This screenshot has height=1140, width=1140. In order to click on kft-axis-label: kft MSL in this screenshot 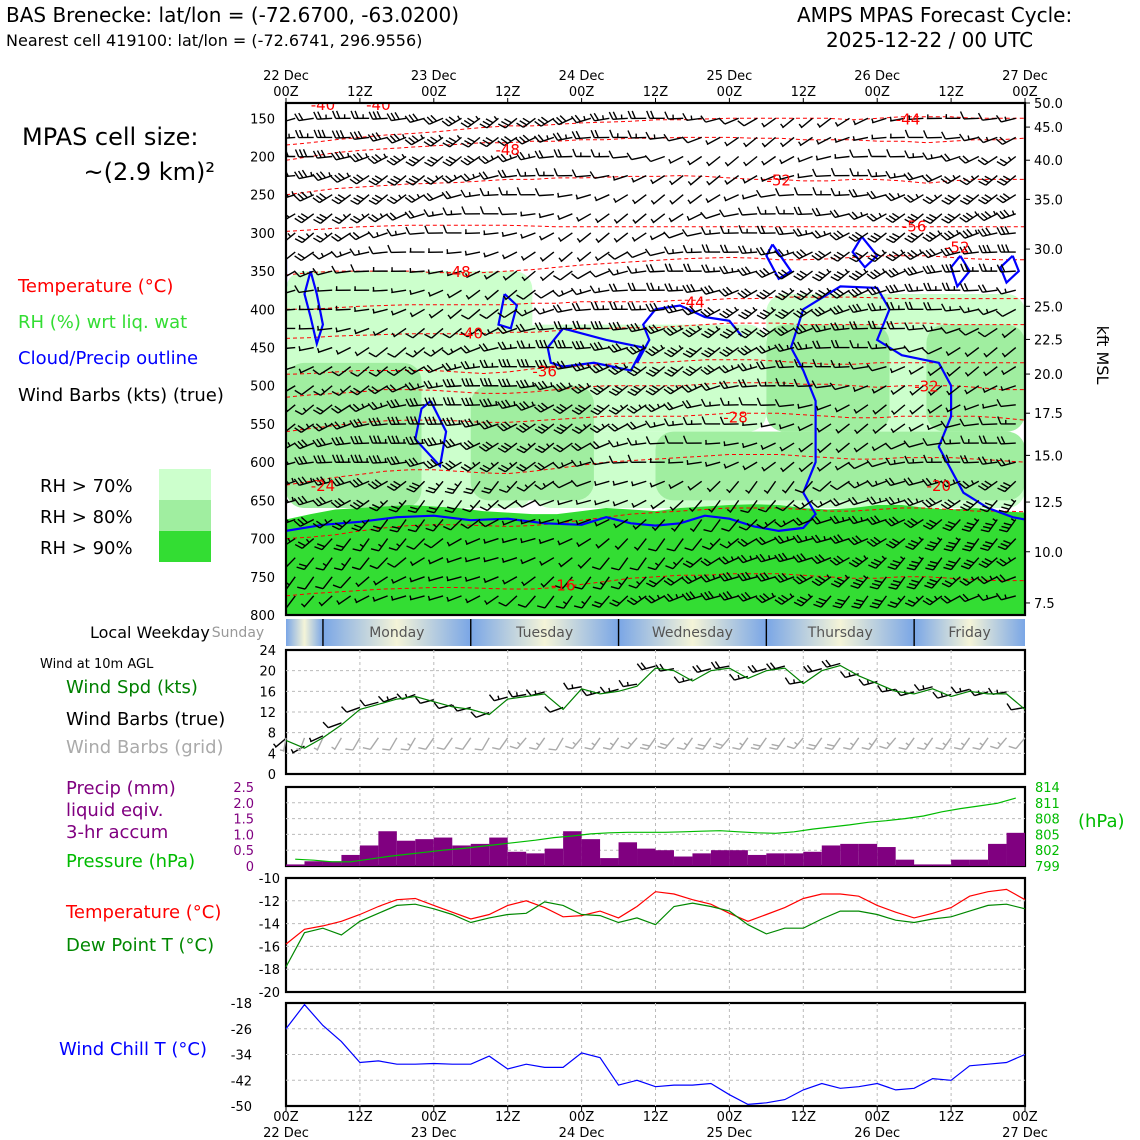, I will do `click(1102, 355)`.